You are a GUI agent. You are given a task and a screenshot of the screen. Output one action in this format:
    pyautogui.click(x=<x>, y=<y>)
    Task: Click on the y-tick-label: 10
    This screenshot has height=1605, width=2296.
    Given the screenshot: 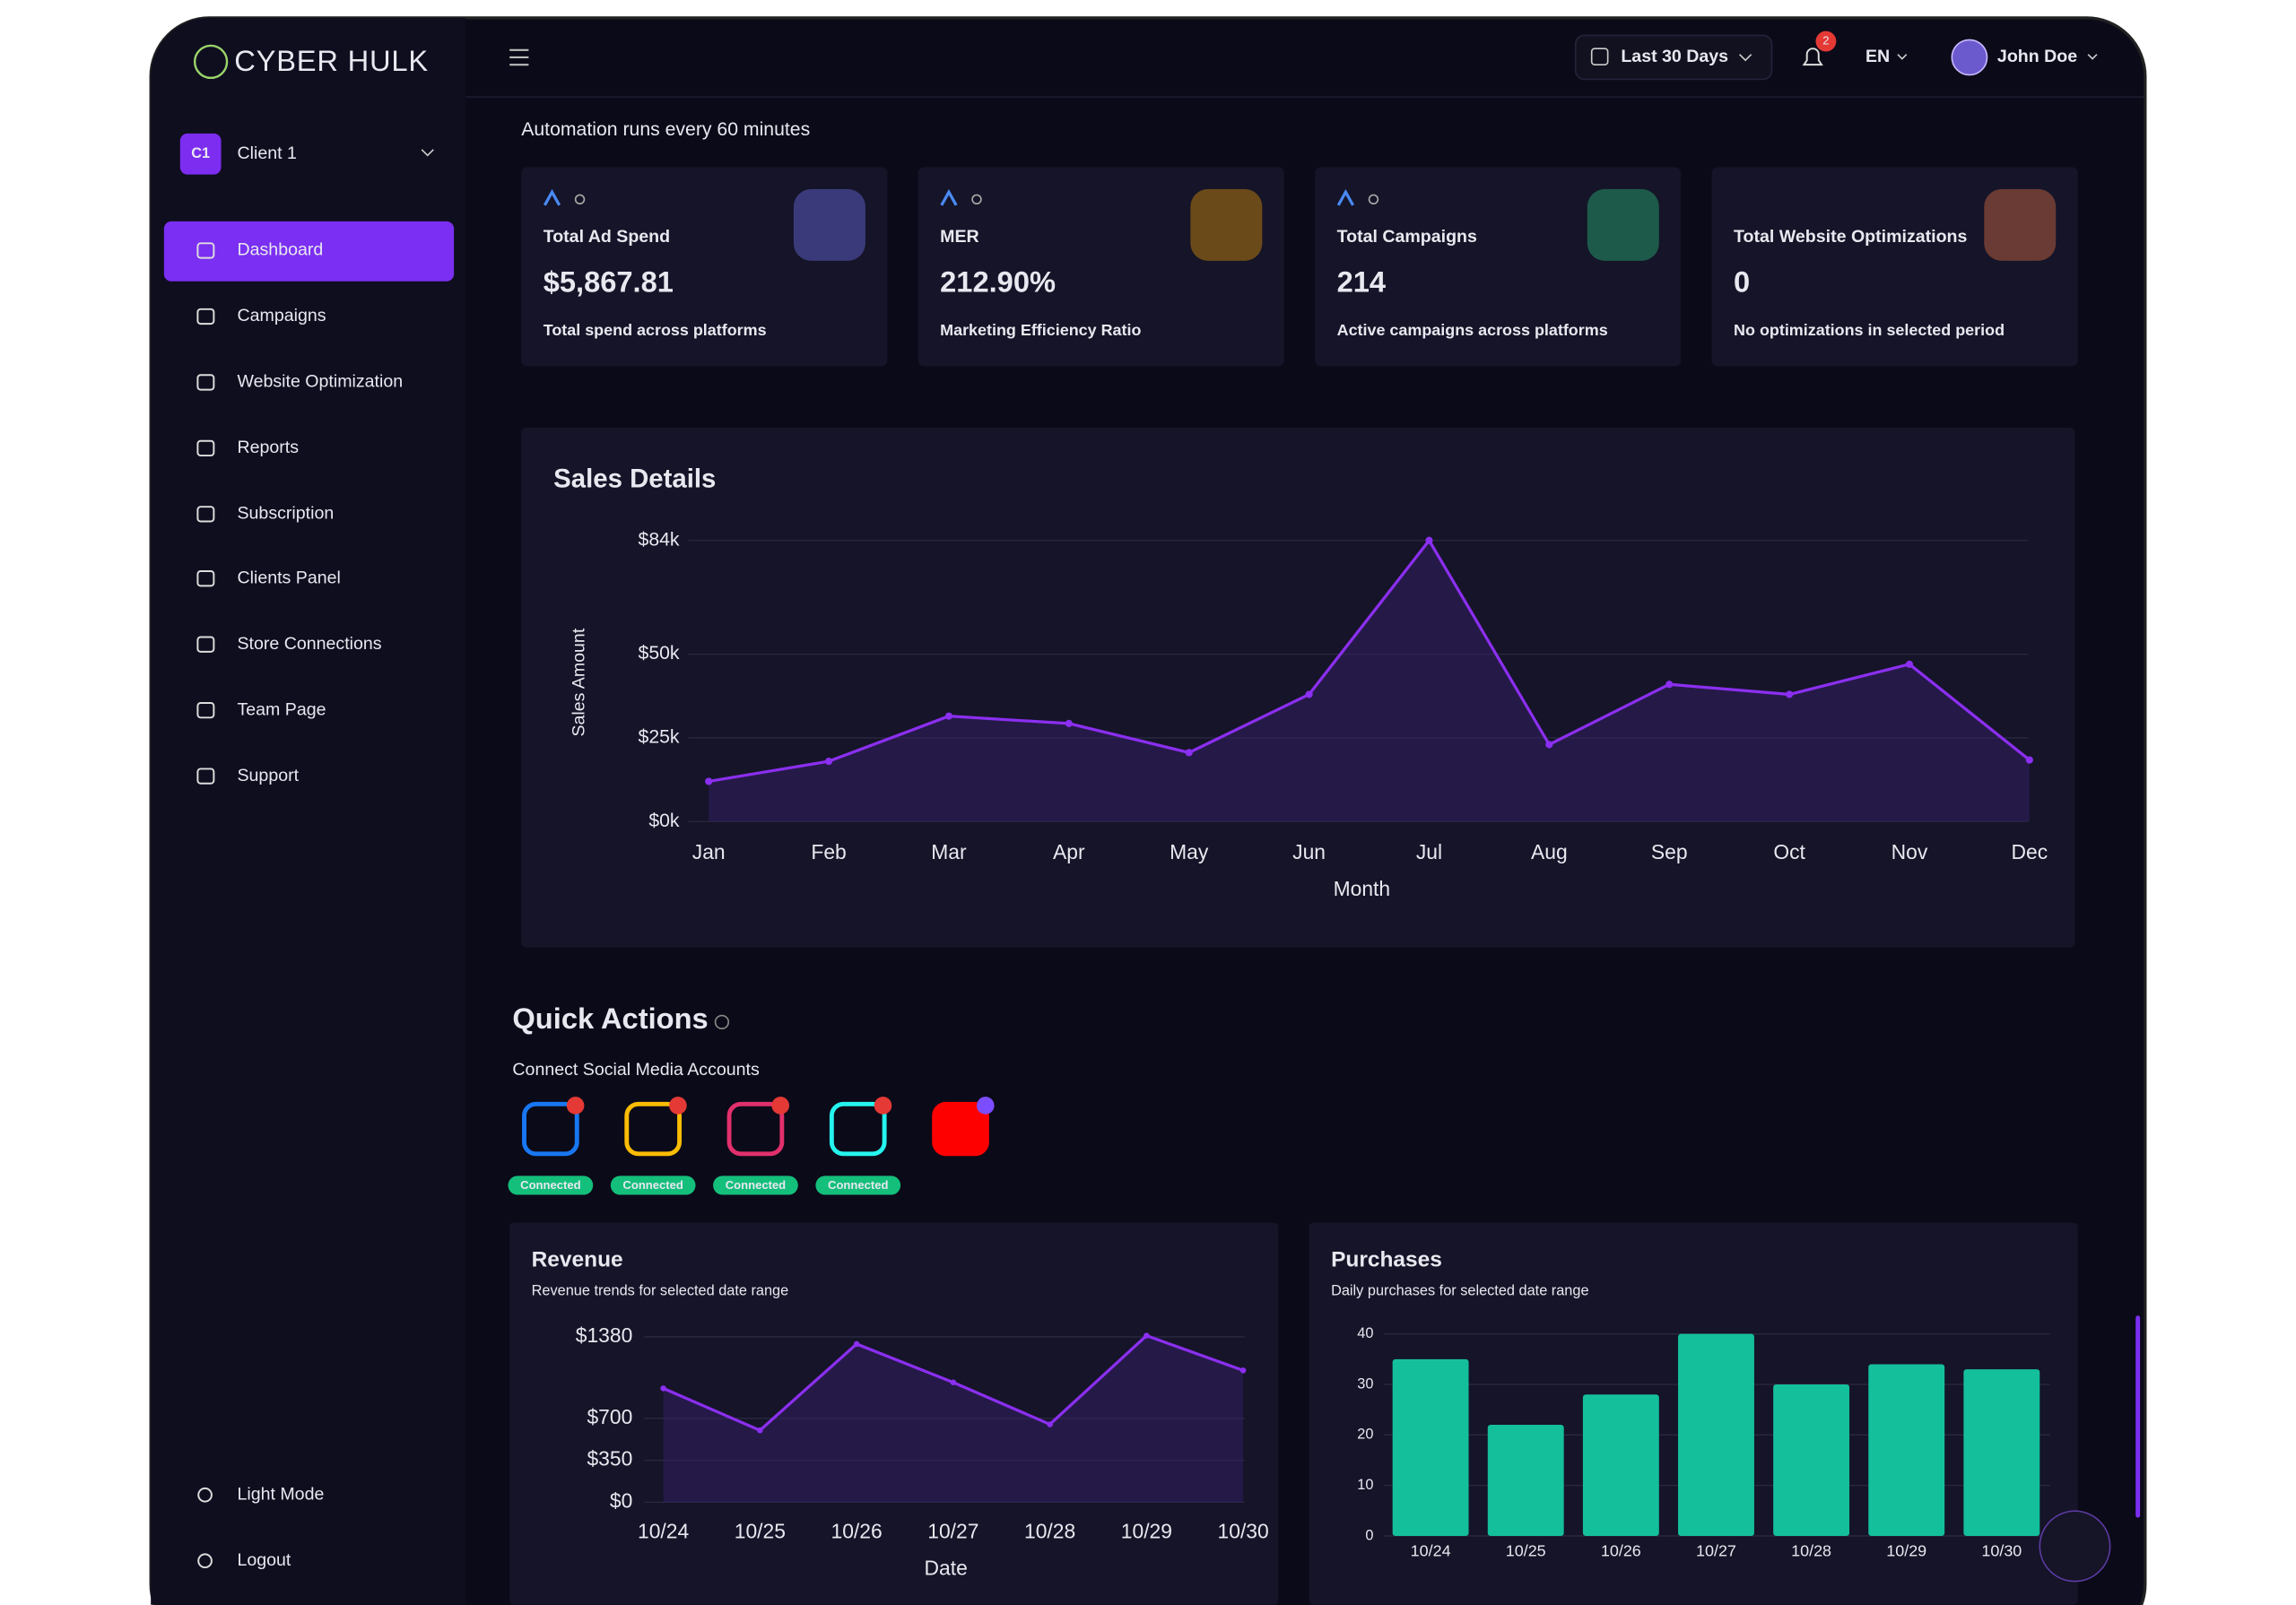 What is the action you would take?
    pyautogui.click(x=1365, y=1485)
    